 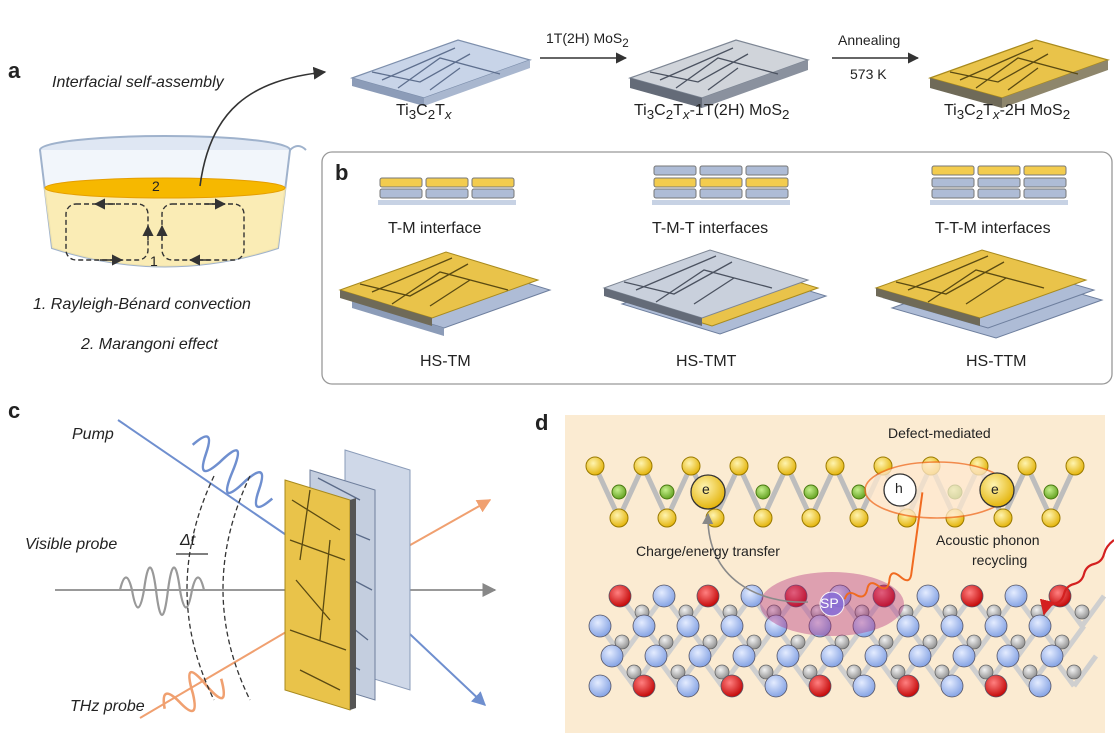 I want to click on beaker-label-1: 1, so click(x=154, y=261).